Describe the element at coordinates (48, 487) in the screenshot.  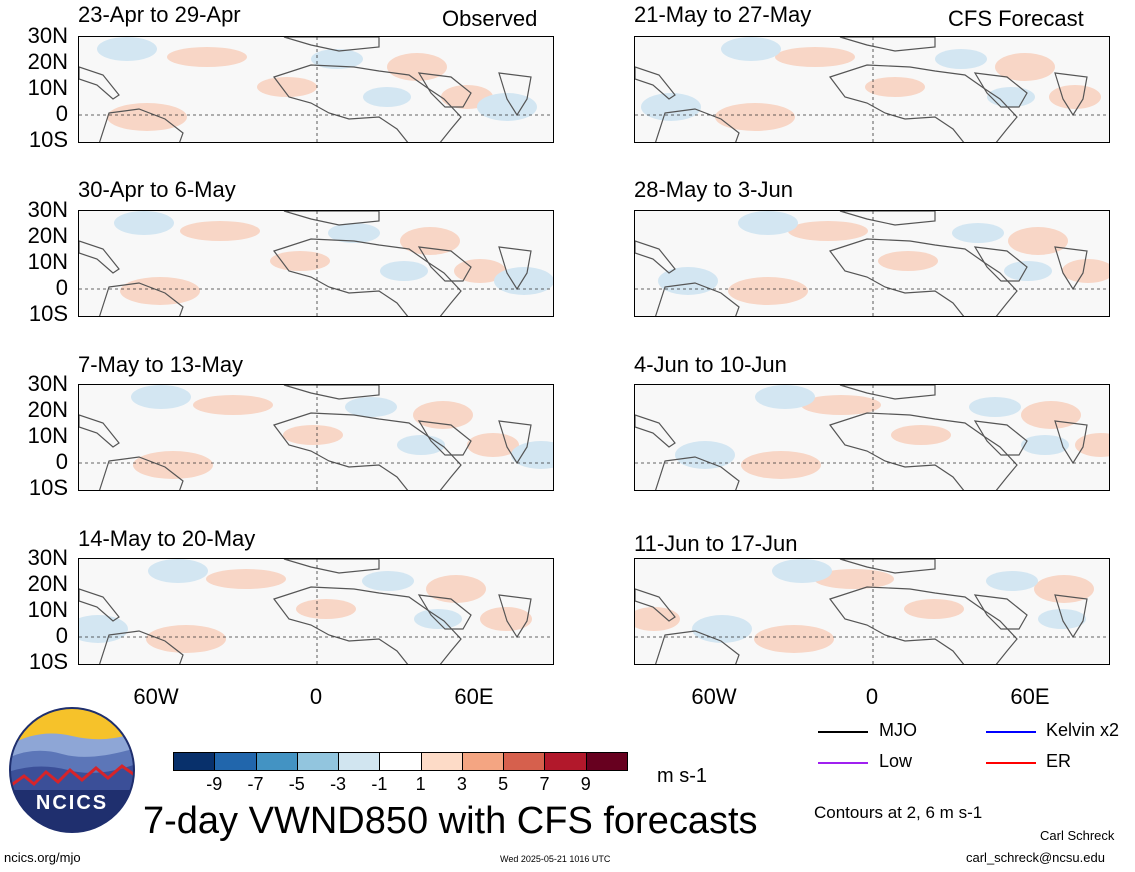
I see `lat-label: 10S` at that location.